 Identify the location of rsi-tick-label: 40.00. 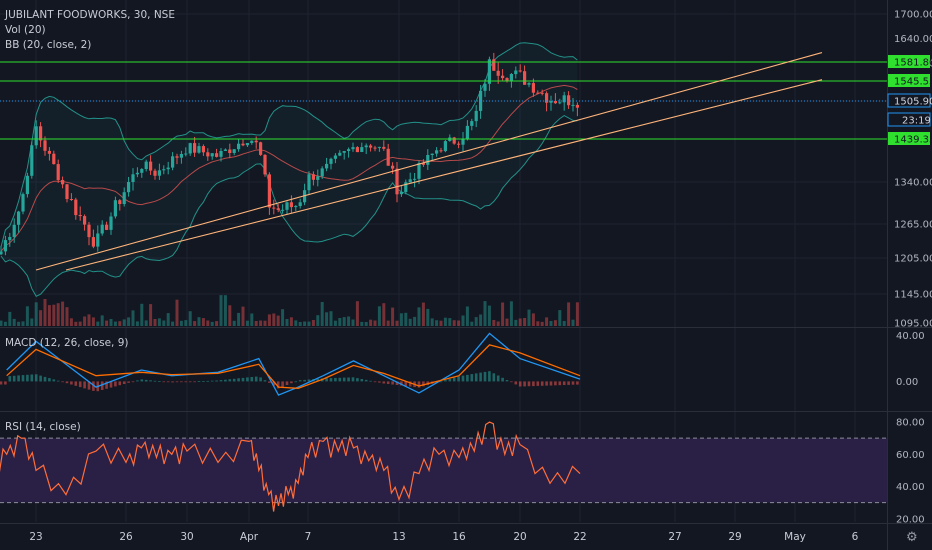
(910, 487).